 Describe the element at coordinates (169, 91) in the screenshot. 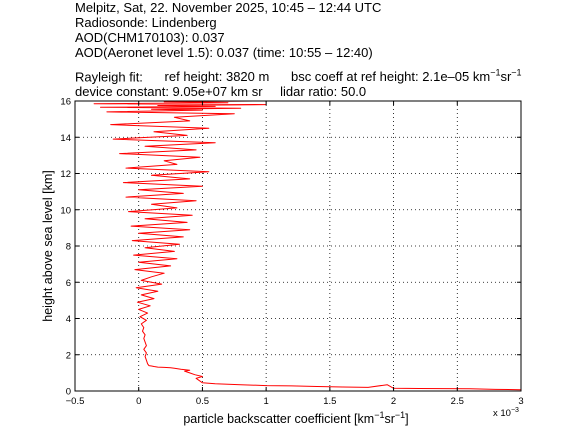

I see `device-constant-label: device constant: 9.05e+07 km sr` at that location.